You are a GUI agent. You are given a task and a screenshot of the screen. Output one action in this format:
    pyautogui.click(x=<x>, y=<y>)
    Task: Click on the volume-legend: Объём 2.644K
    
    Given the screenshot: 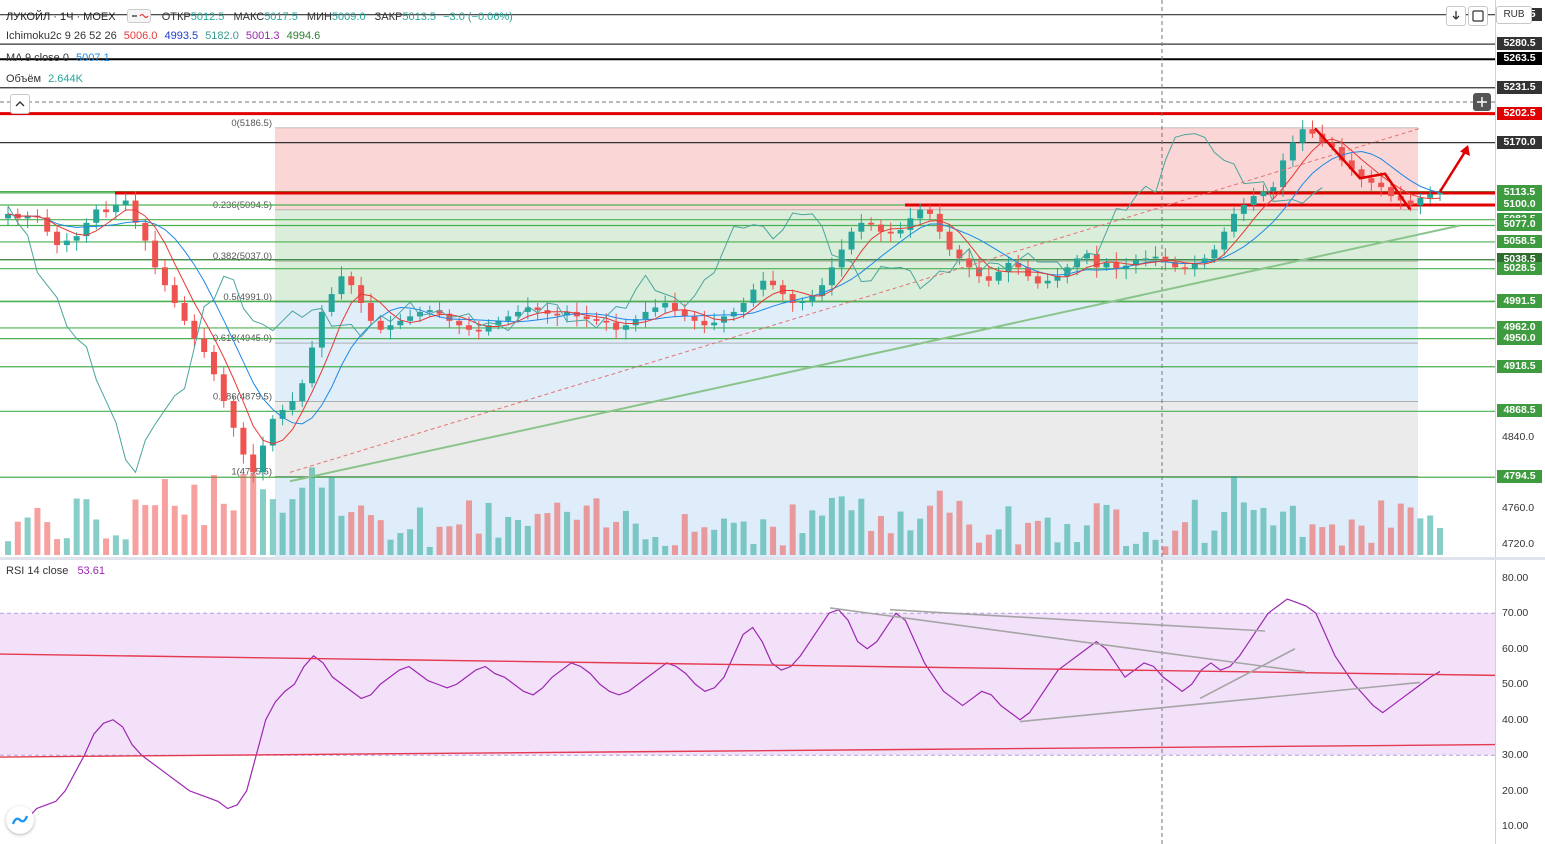 What is the action you would take?
    pyautogui.click(x=44, y=79)
    